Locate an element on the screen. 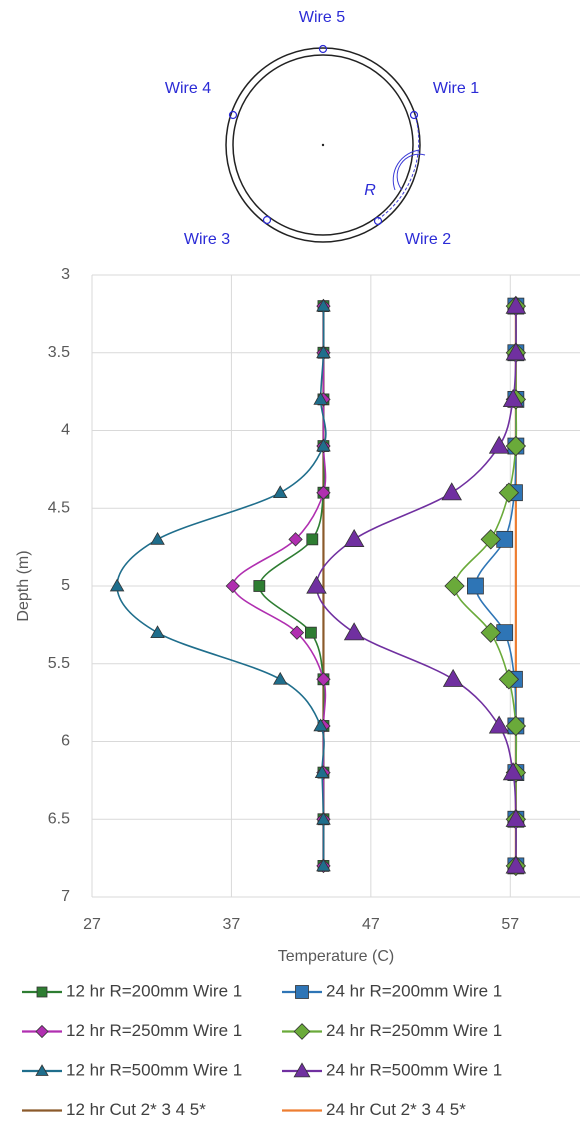  y-tick-label: 6 is located at coordinates (65, 741).